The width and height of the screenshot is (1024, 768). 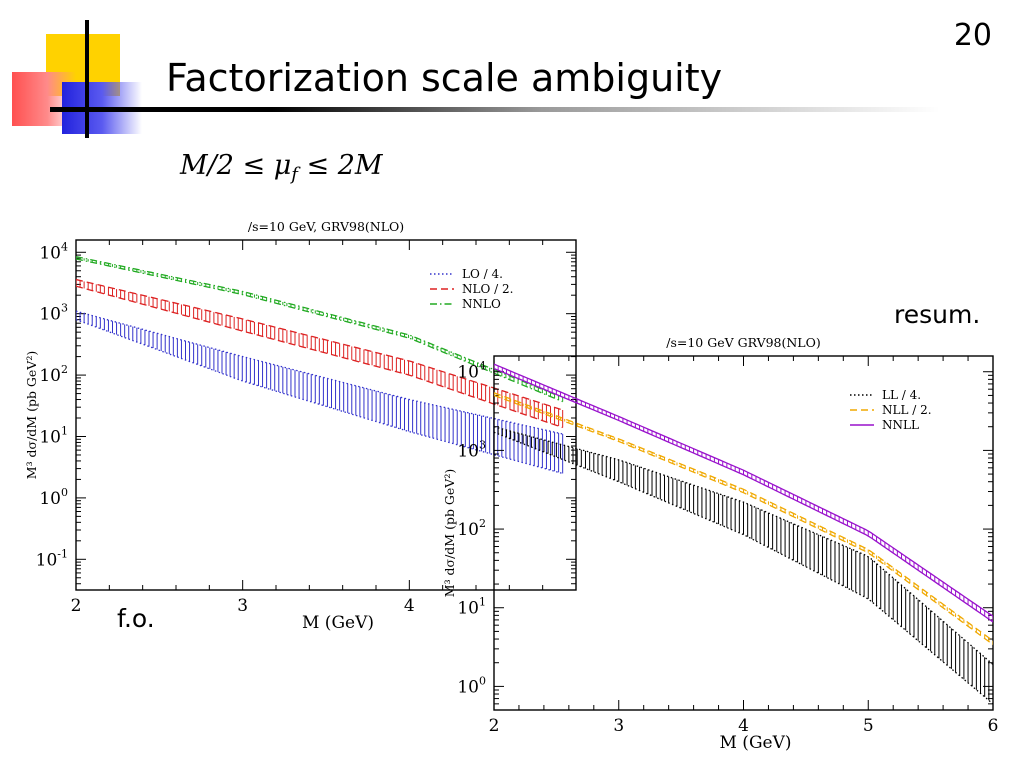 What do you see at coordinates (449, 533) in the screenshot?
I see `right-y-axis-label: M³ dσ/dM (pb GeV²)` at bounding box center [449, 533].